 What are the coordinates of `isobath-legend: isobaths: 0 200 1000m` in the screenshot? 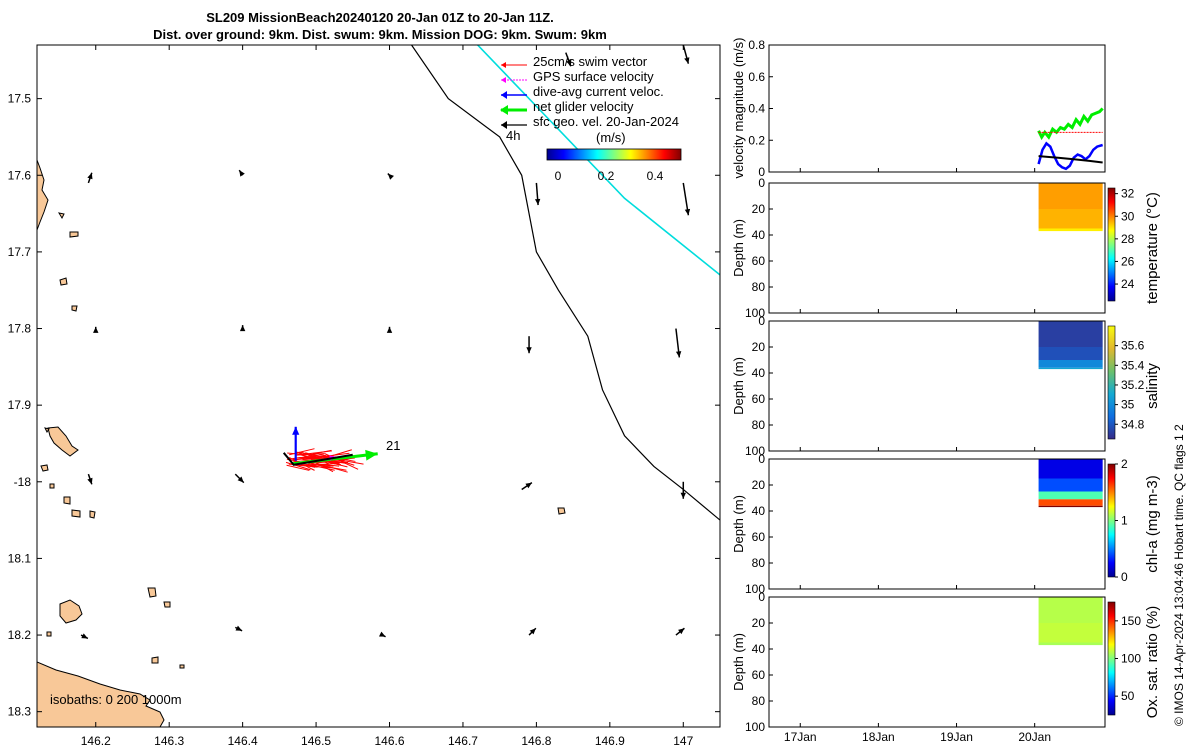 It's located at (116, 699).